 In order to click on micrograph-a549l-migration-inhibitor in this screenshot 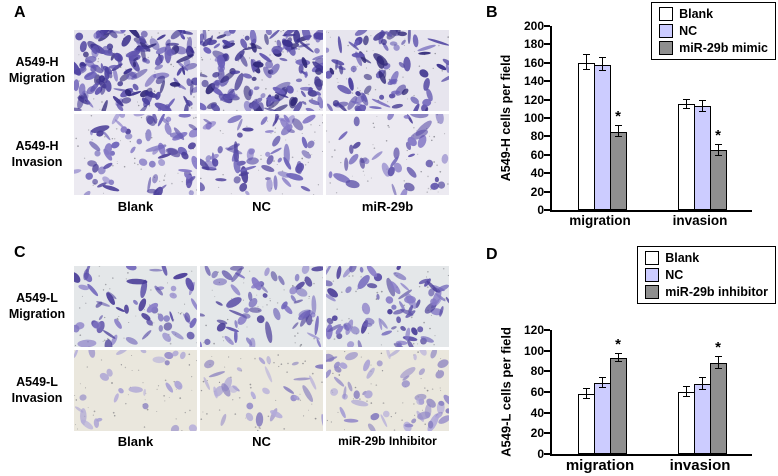, I will do `click(387, 306)`.